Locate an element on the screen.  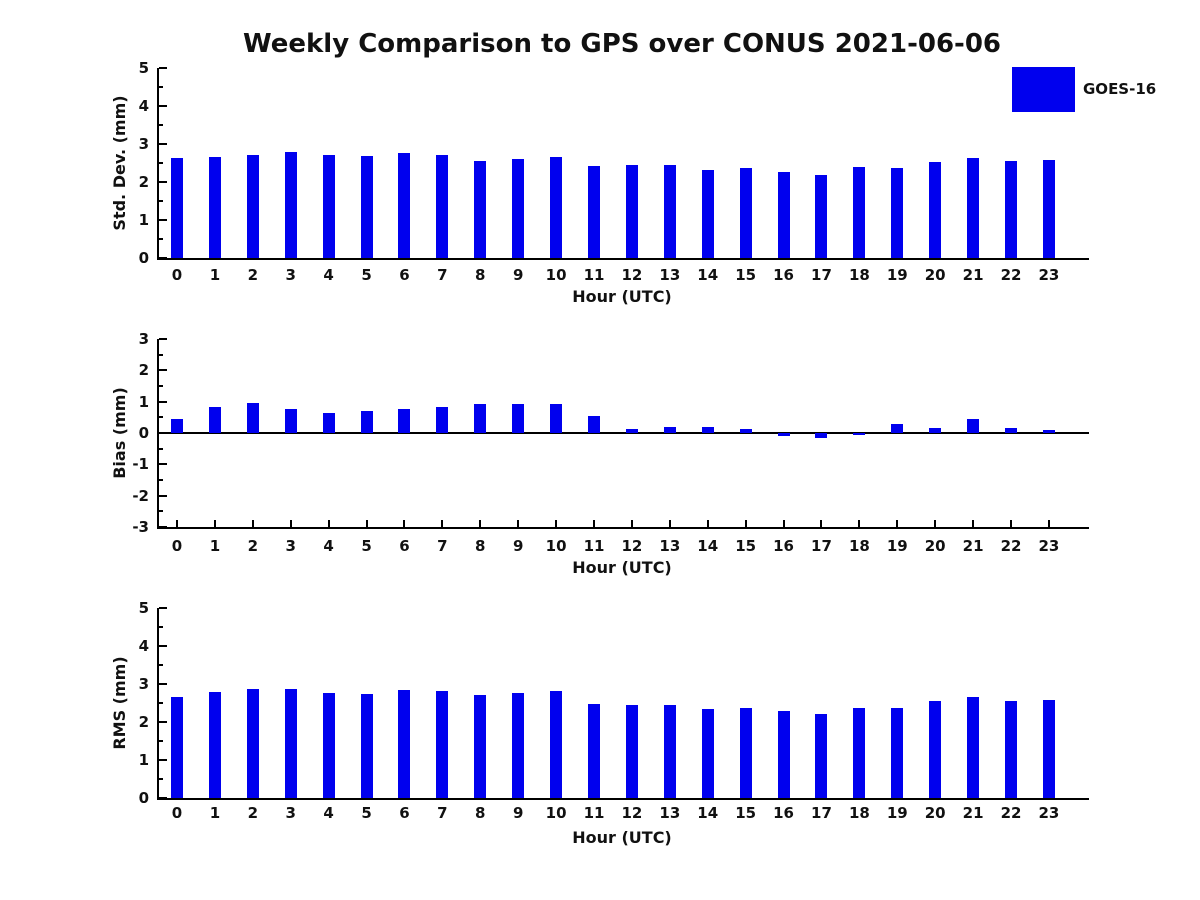
x-tick-label: 4 is located at coordinates (328, 546).